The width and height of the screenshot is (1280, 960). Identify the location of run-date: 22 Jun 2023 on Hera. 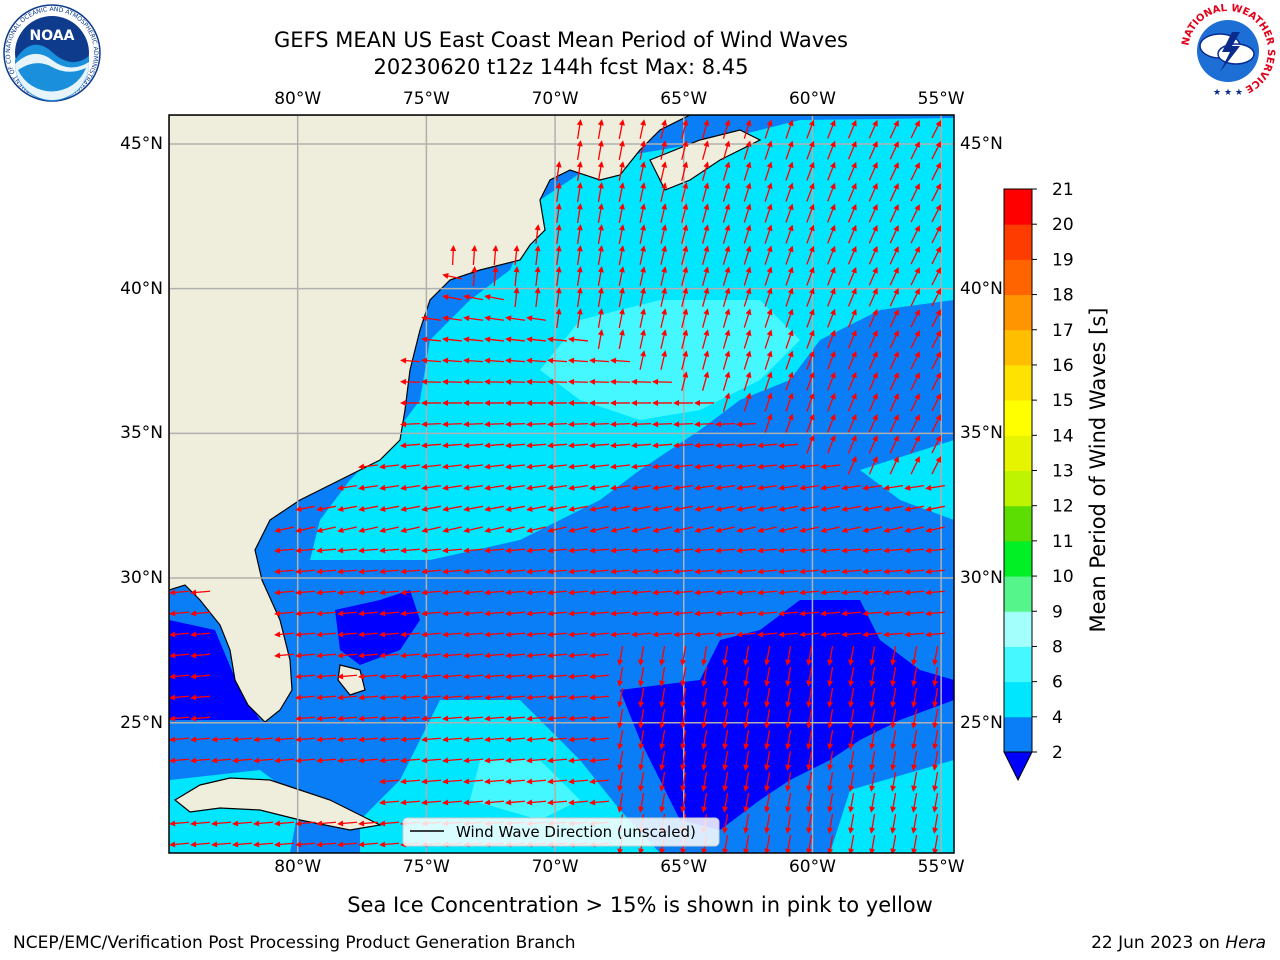
(1178, 943).